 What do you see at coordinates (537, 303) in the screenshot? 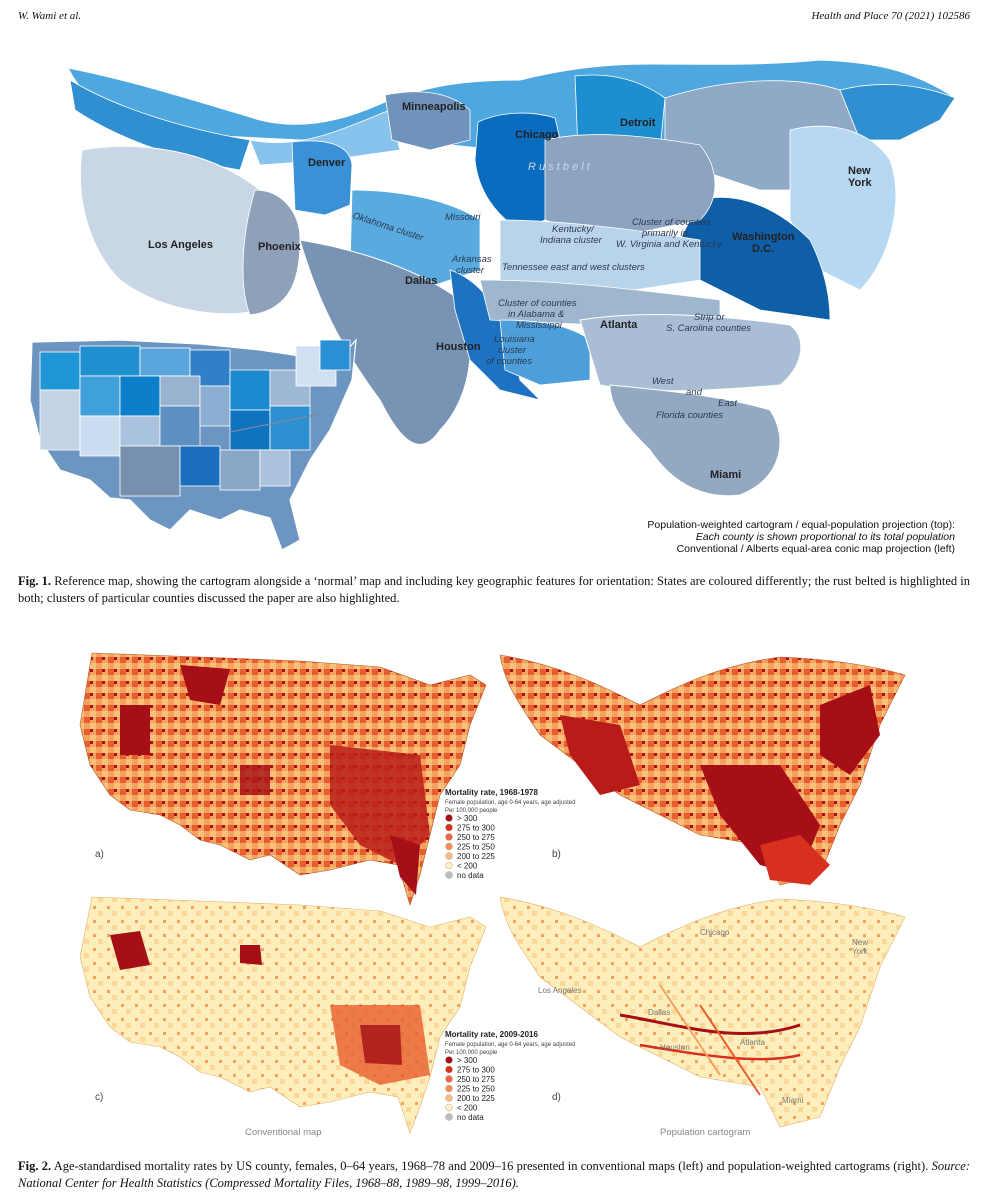
I see `label-alabama-line1: Cluster of counties` at bounding box center [537, 303].